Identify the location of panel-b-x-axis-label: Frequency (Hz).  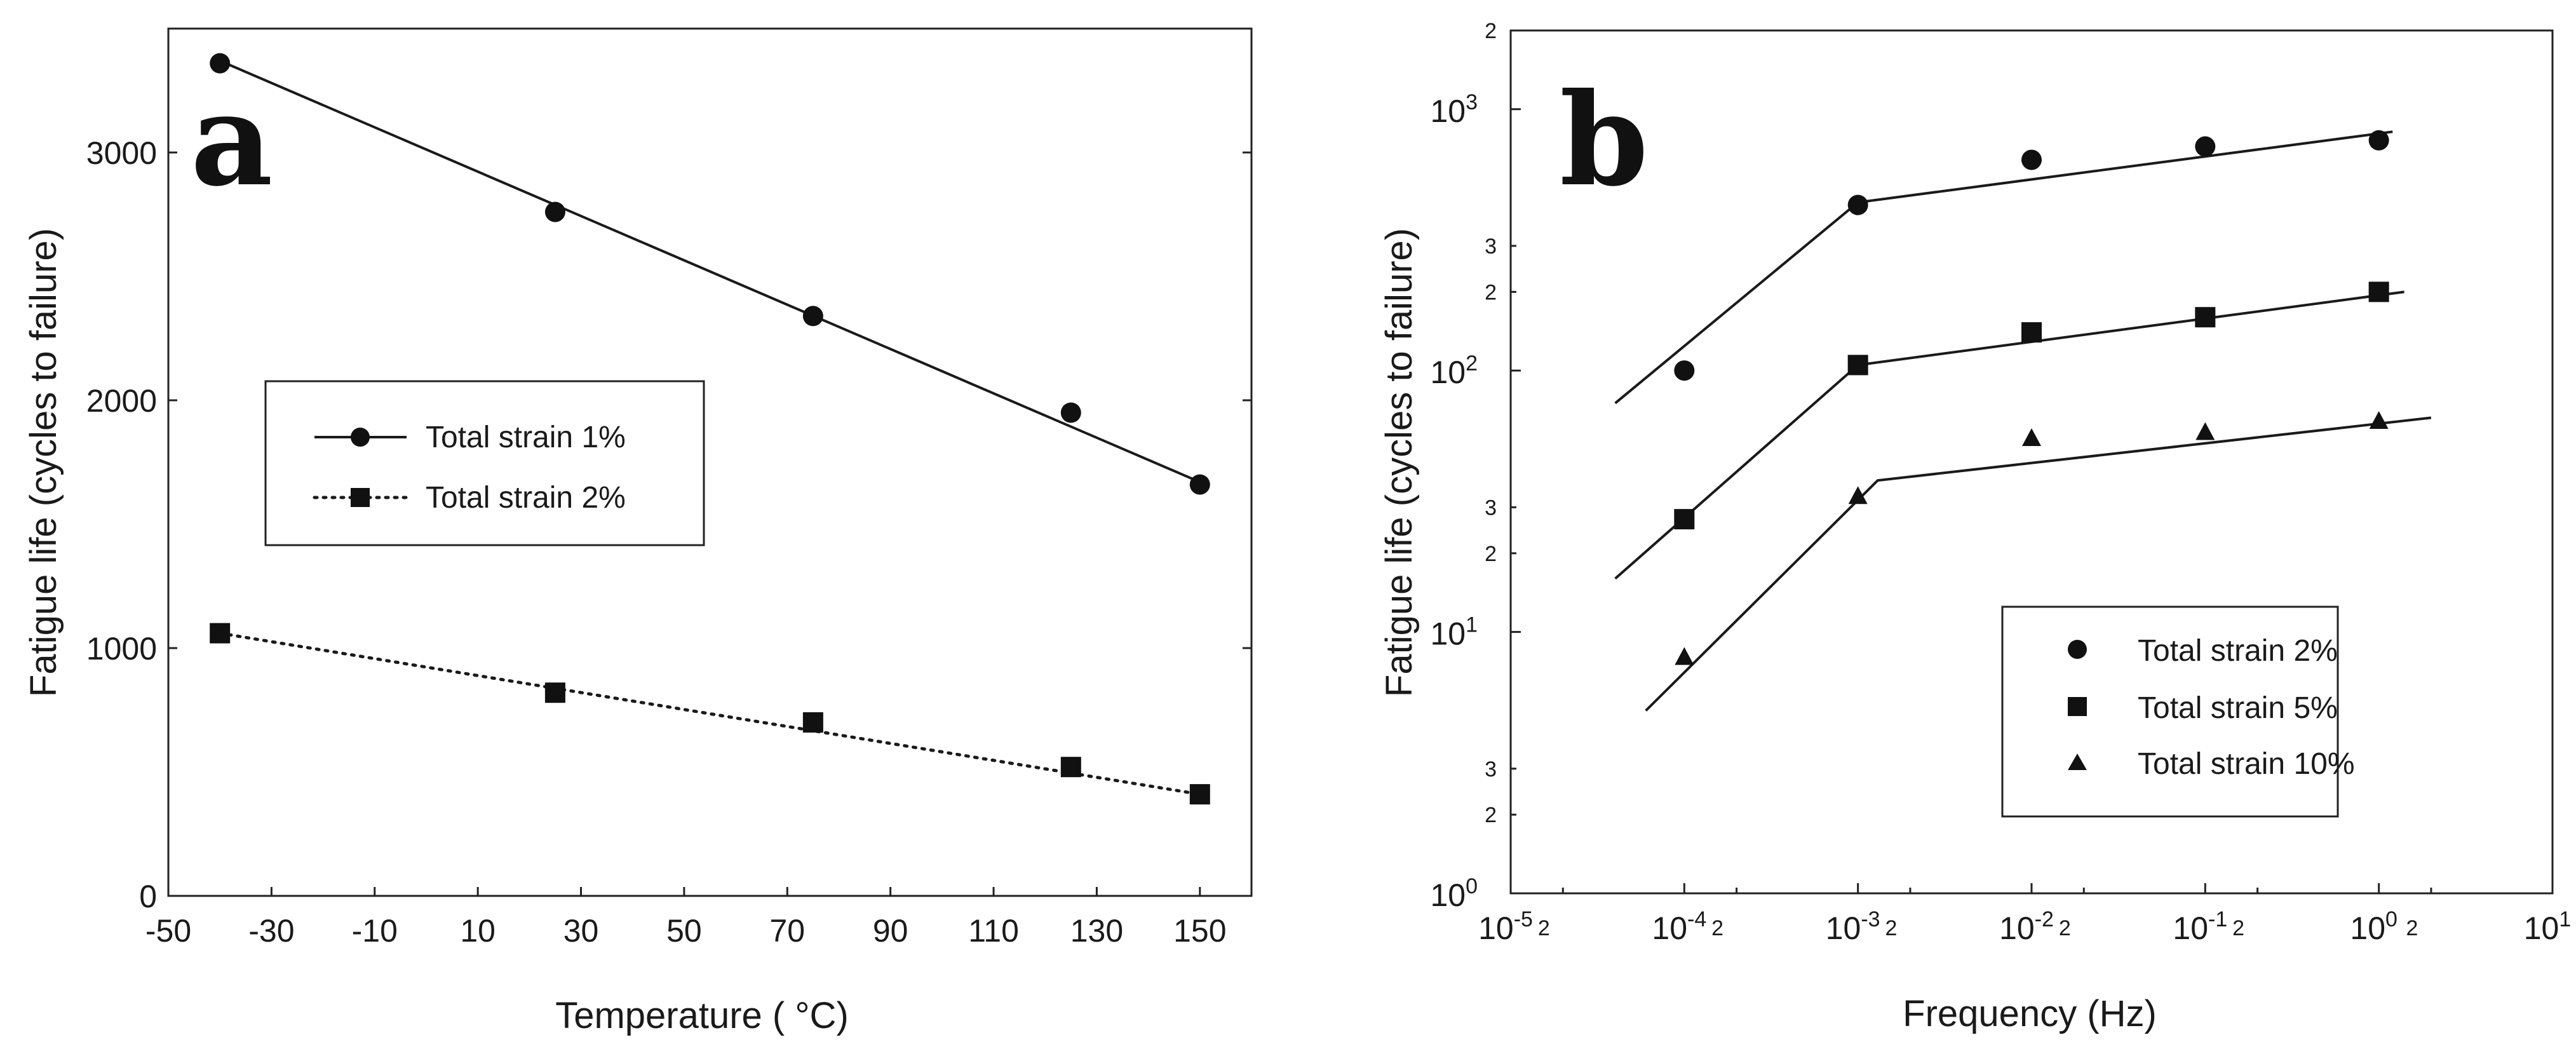
(2030, 1013).